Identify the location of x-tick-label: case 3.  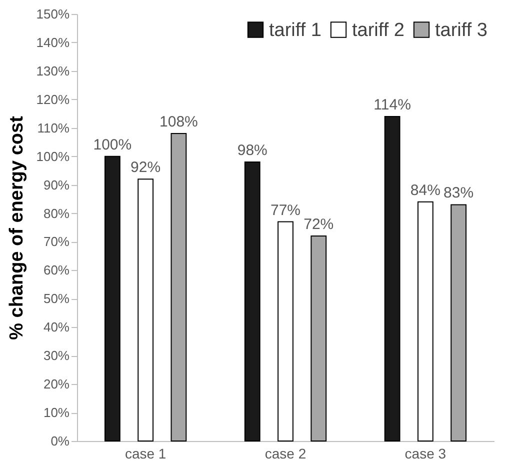
(425, 454).